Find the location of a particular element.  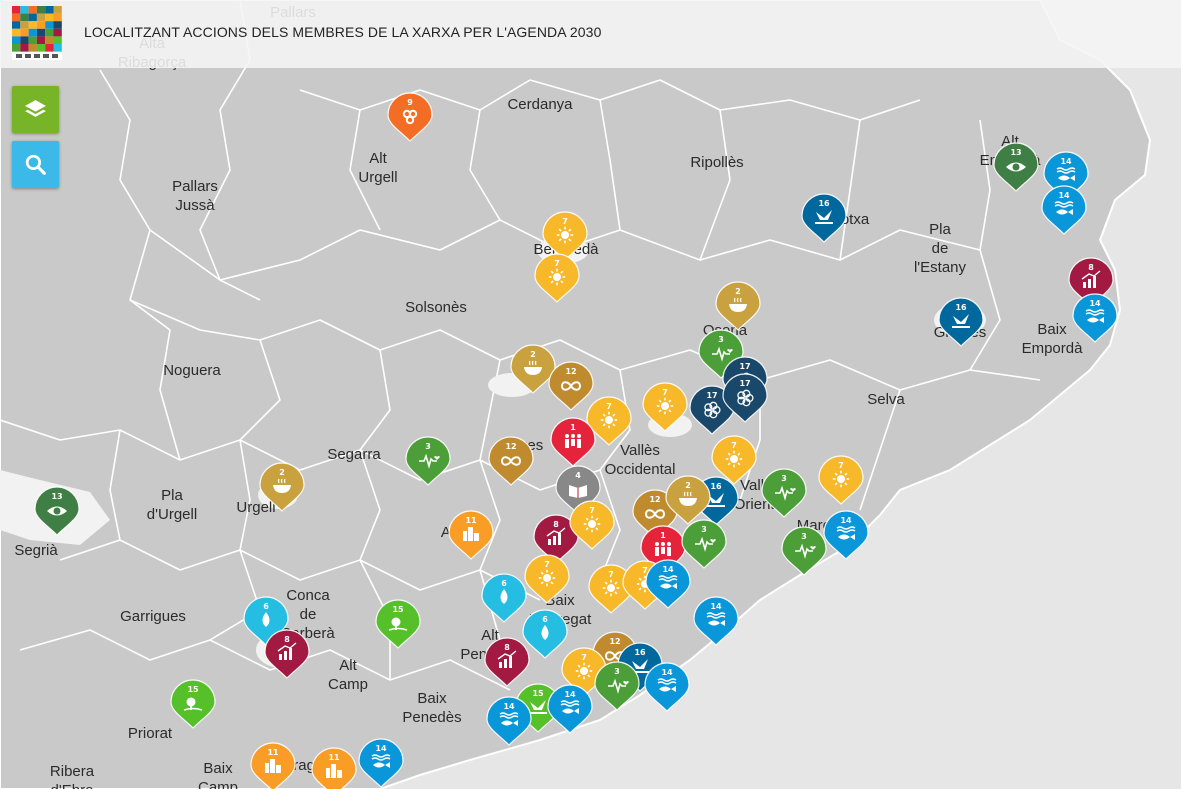

sdg-goal-number: 16 is located at coordinates (824, 203).